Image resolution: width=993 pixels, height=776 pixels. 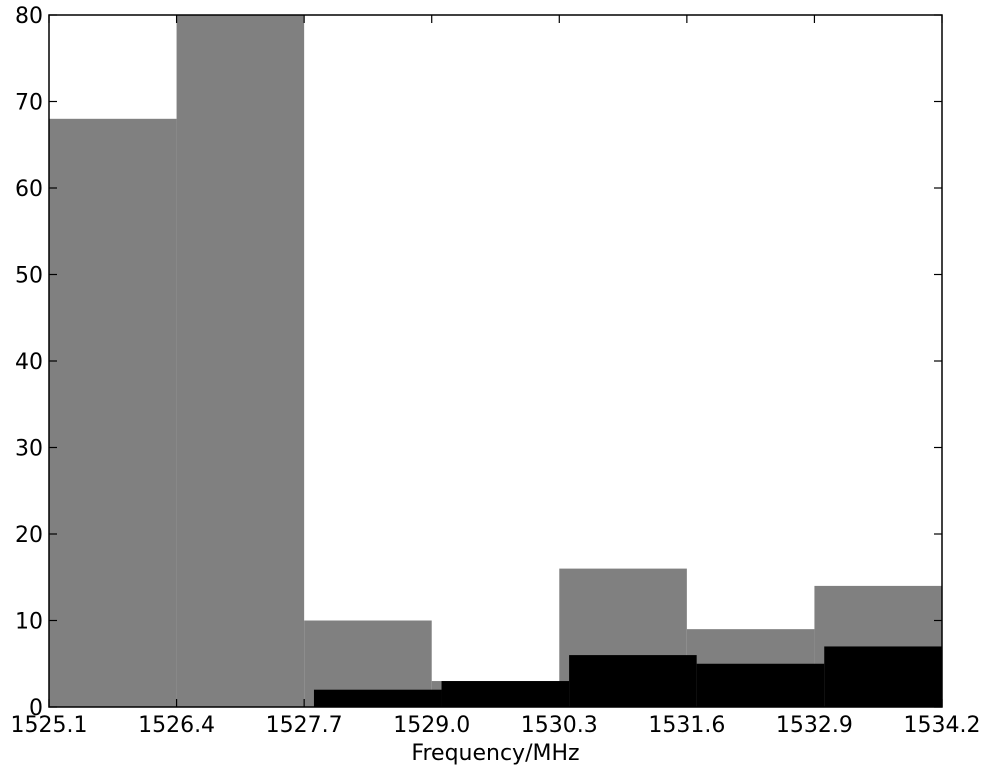 I want to click on x-tick-label: 1532.9, so click(x=814, y=725).